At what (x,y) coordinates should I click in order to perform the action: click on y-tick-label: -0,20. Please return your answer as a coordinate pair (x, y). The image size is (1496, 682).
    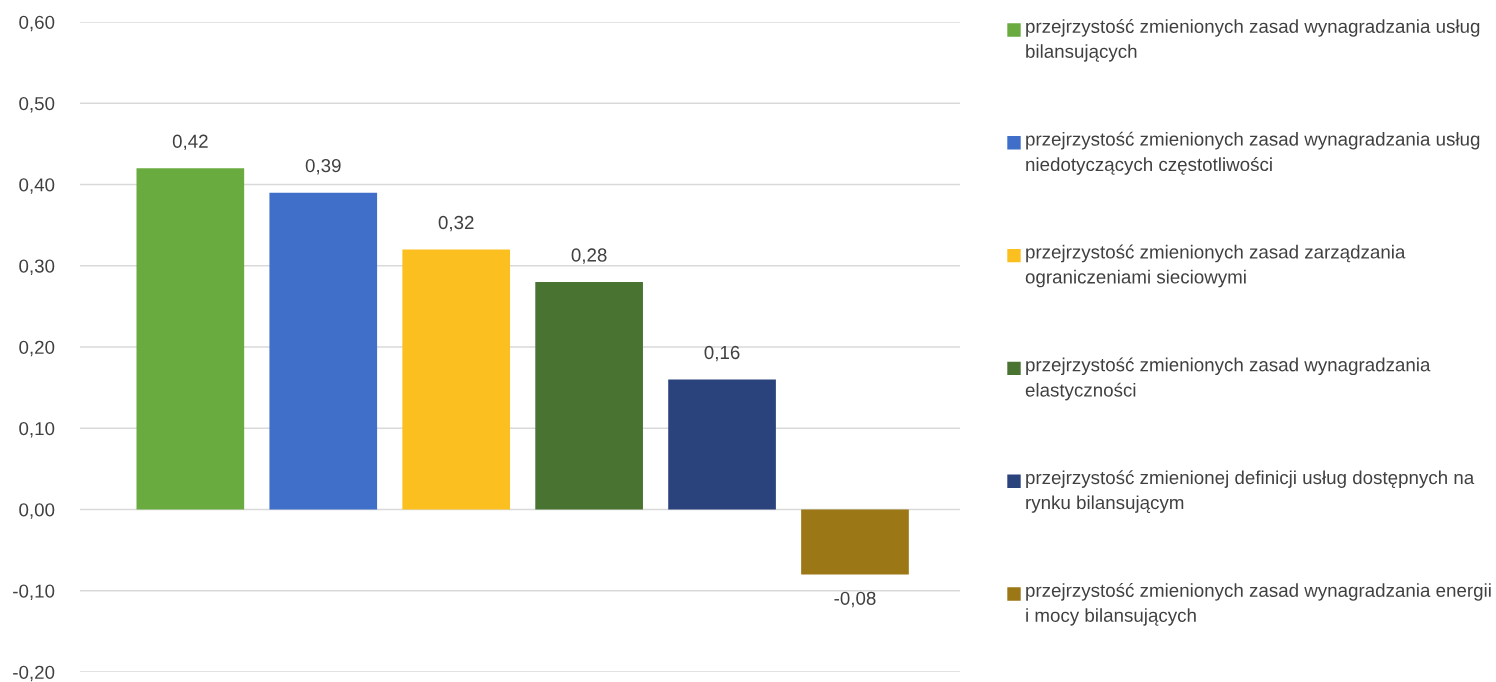
    Looking at the image, I should click on (34, 673).